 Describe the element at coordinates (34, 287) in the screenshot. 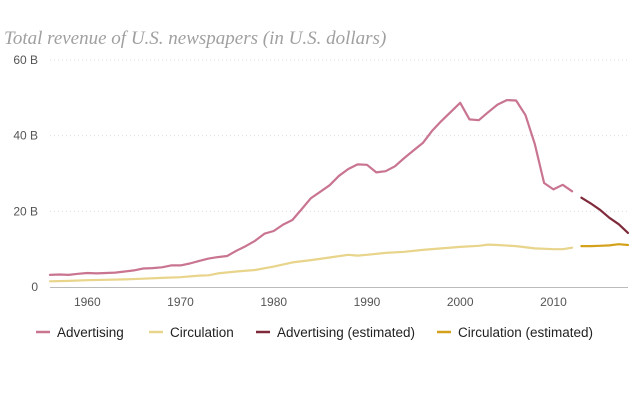

I see `y-tick-label: 0` at that location.